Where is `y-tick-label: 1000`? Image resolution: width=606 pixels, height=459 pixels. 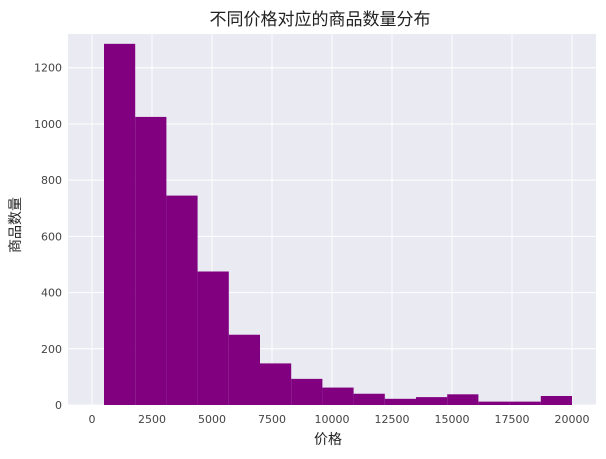
y-tick-label: 1000 is located at coordinates (48, 124).